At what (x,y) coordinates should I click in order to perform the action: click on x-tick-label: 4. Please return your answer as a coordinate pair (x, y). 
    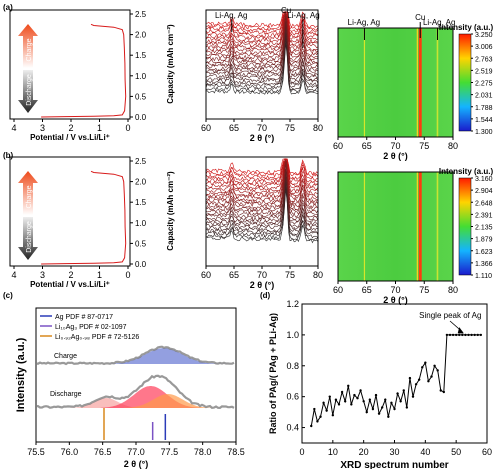
    Looking at the image, I should click on (13, 128).